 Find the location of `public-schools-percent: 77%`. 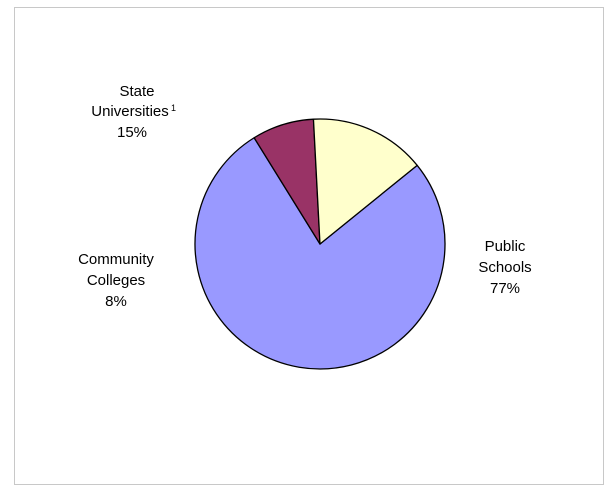

public-schools-percent: 77% is located at coordinates (505, 288).